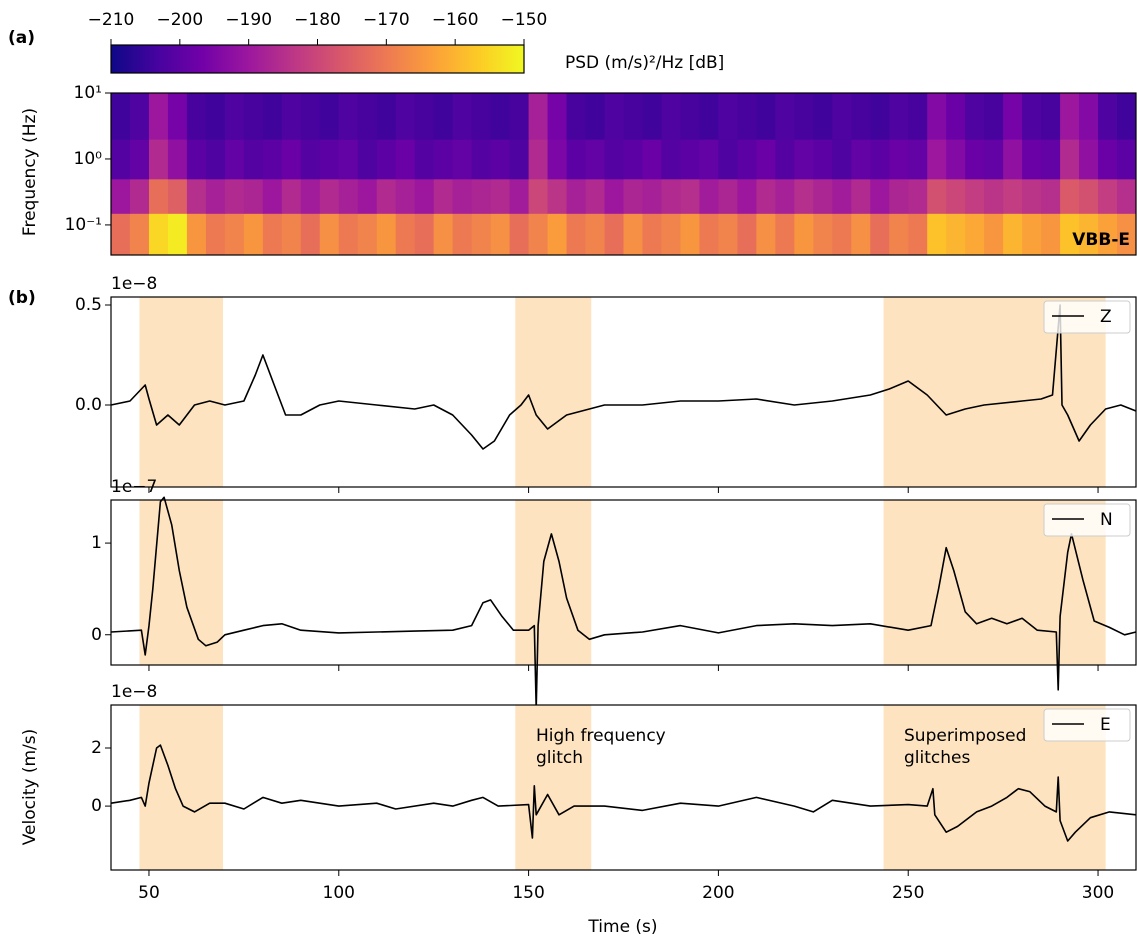 The height and width of the screenshot is (939, 1137). Describe the element at coordinates (1106, 317) in the screenshot. I see `legend-label: Z` at that location.